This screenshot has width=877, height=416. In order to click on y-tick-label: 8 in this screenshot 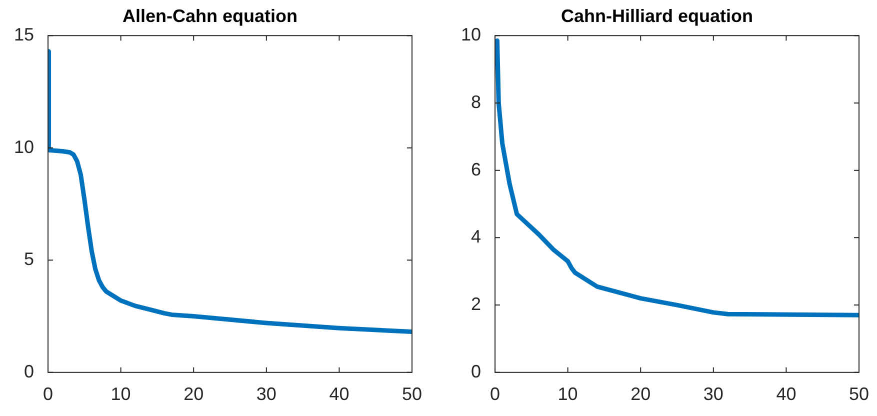, I will do `click(476, 102)`.